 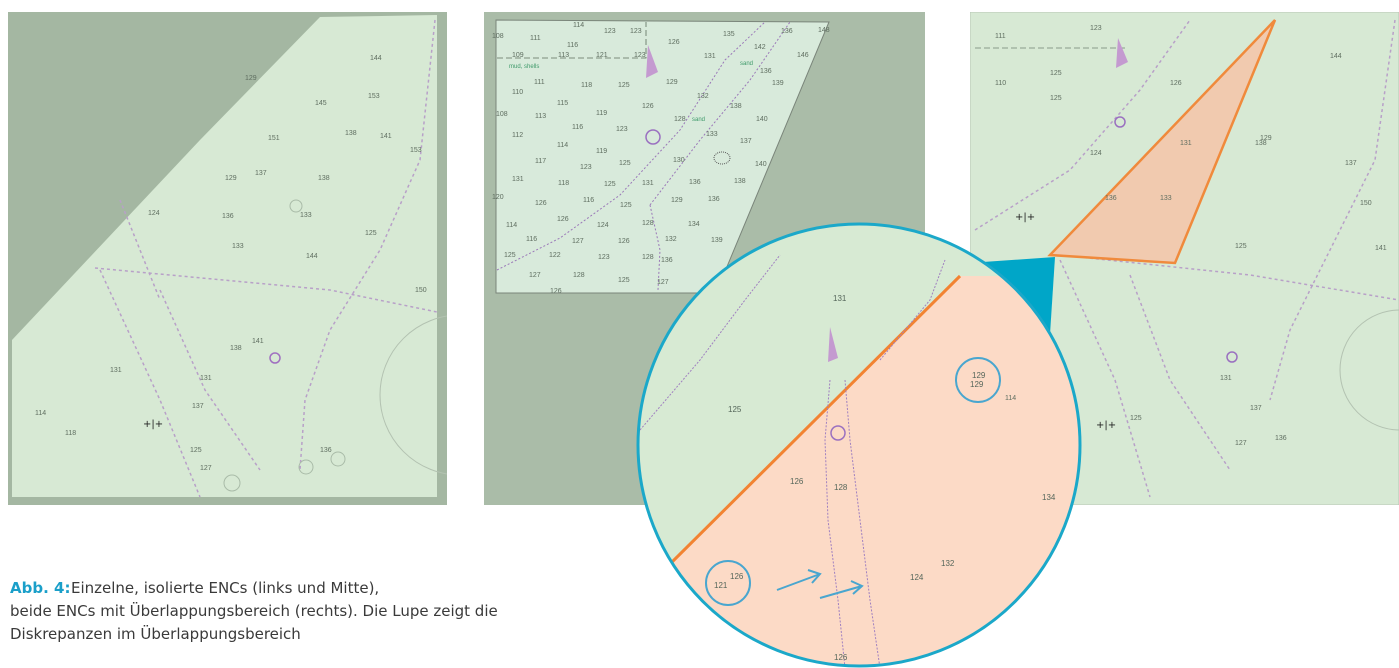 I want to click on sounding: 118, so click(x=586, y=85).